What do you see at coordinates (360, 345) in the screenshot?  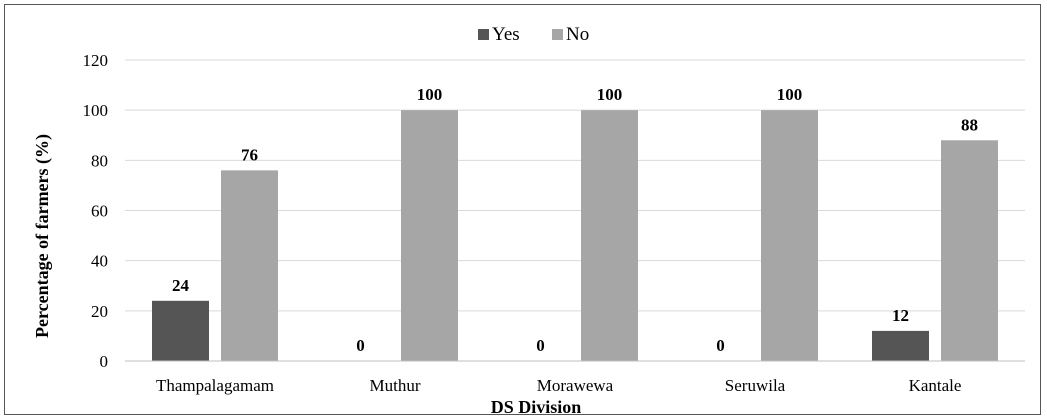 I see `data-label-yes-muthur: 0` at bounding box center [360, 345].